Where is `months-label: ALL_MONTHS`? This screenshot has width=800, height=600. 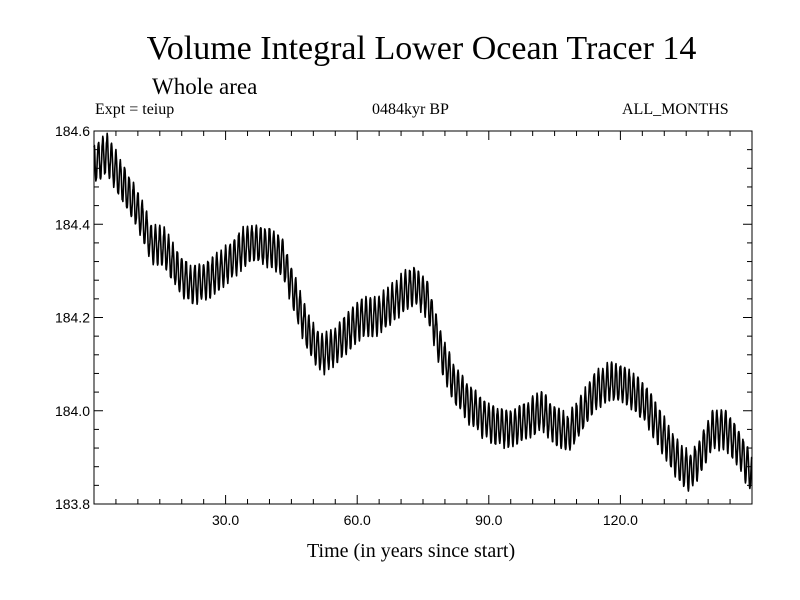
months-label: ALL_MONTHS is located at coordinates (675, 109).